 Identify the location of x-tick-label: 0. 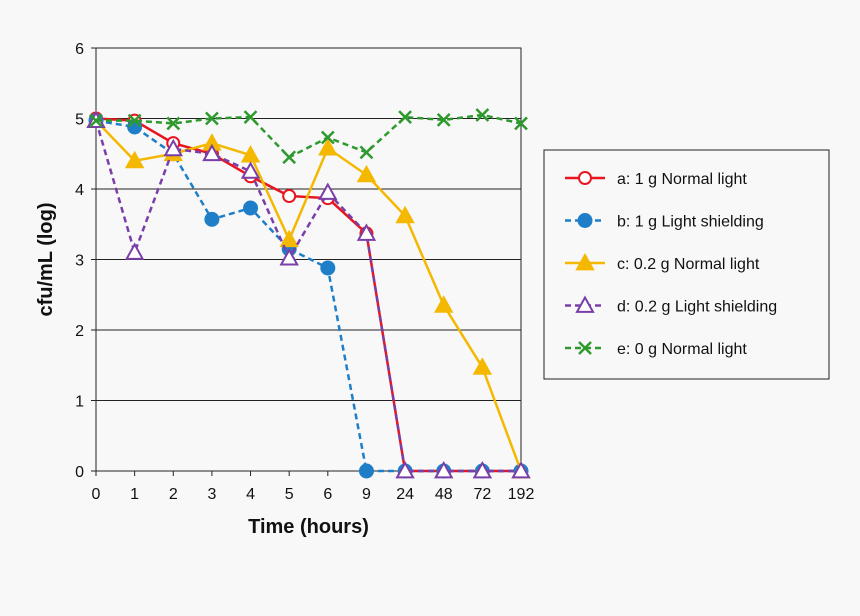
(96, 494).